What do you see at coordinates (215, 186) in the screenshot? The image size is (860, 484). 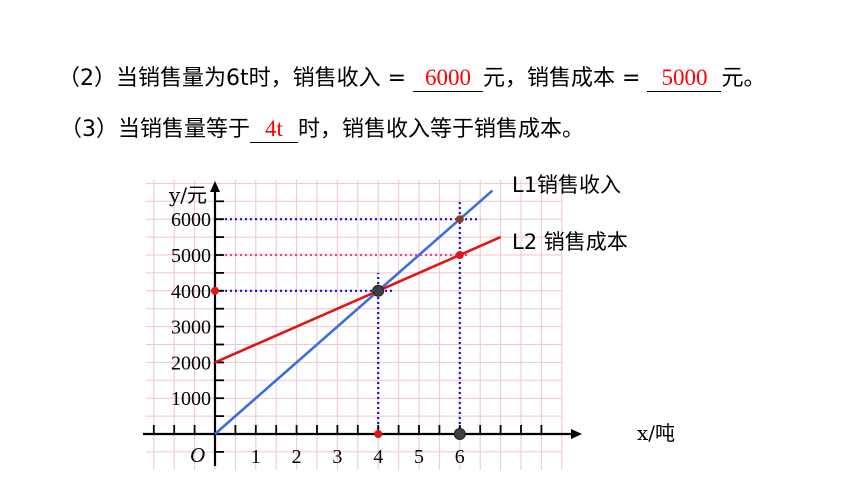 I see `y-axis-arrow` at bounding box center [215, 186].